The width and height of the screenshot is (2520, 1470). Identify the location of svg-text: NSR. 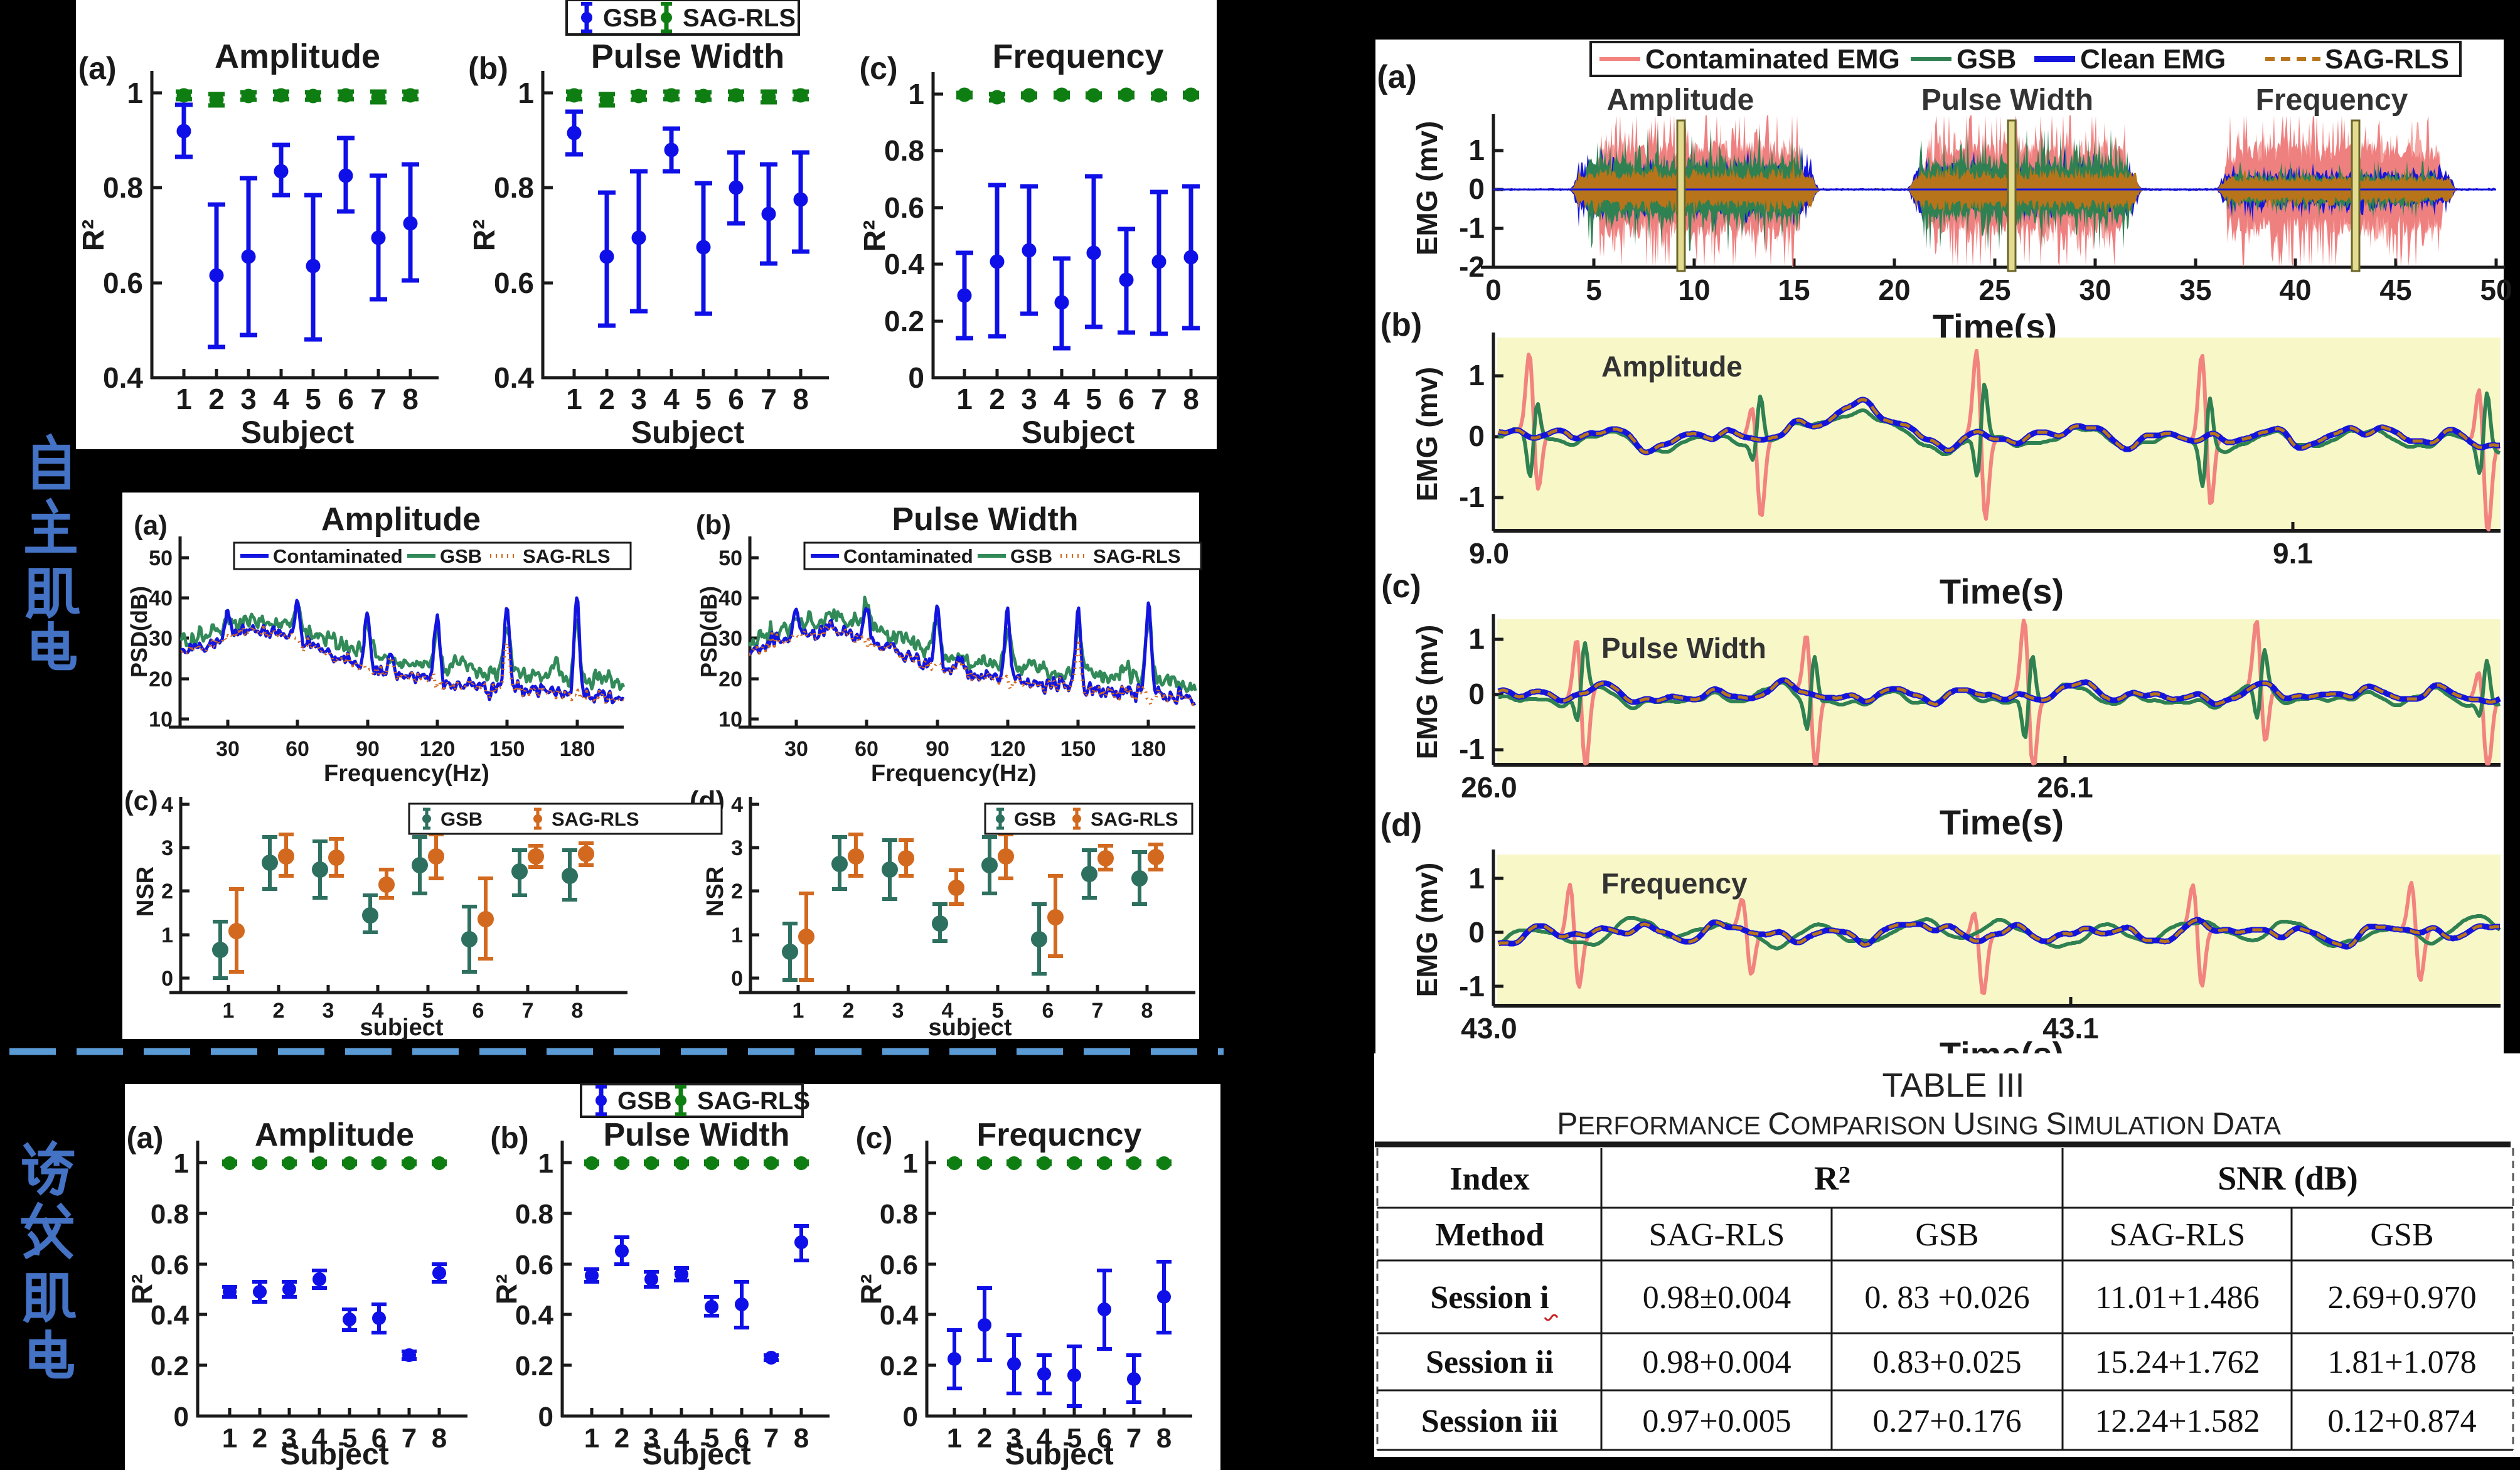
(715, 891).